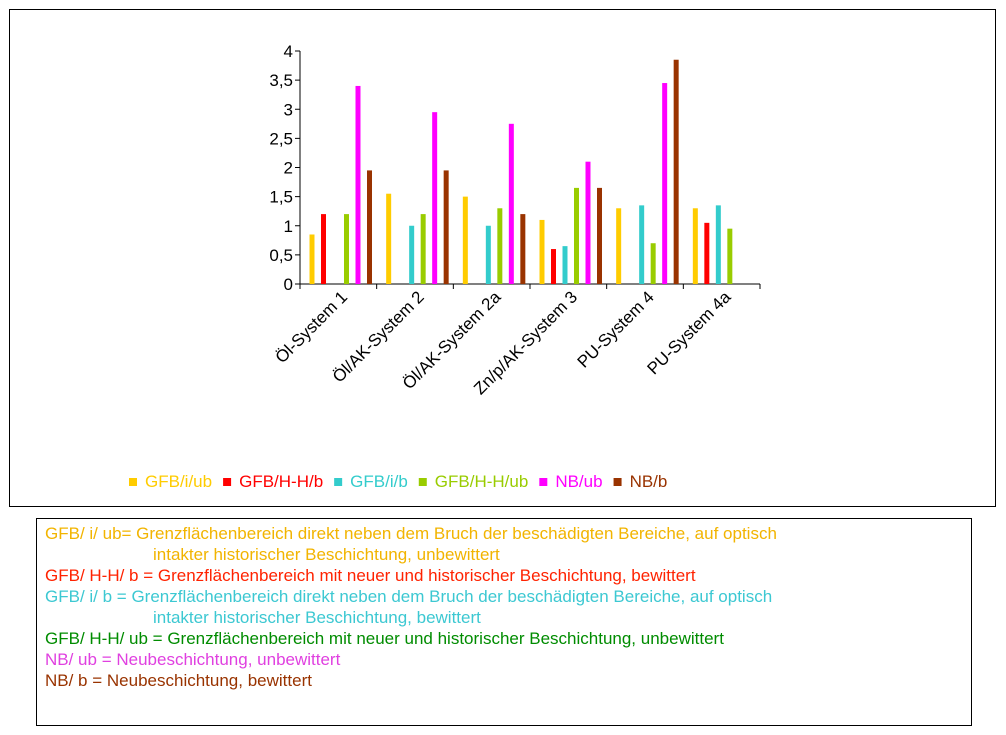 The width and height of the screenshot is (1006, 735). Describe the element at coordinates (288, 284) in the screenshot. I see `y-tick-label: 0` at that location.